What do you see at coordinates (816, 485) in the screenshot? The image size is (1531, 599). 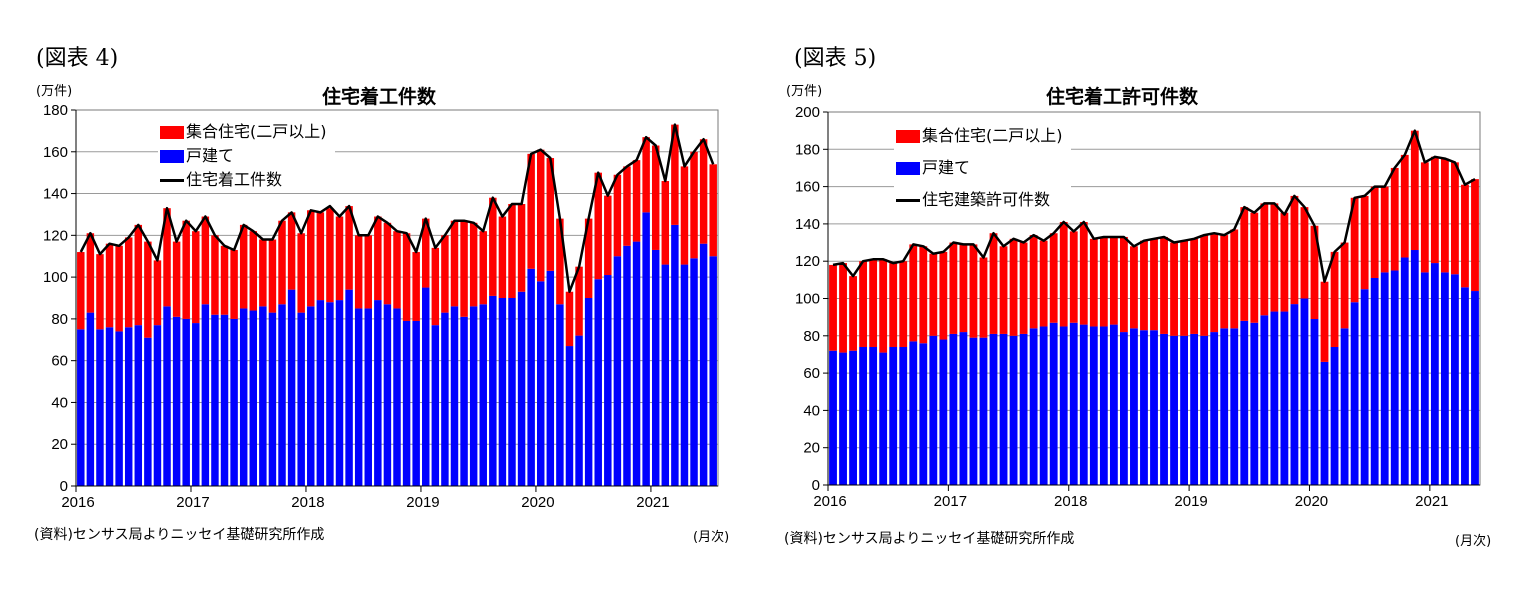 I see `y-tick-label: 0` at bounding box center [816, 485].